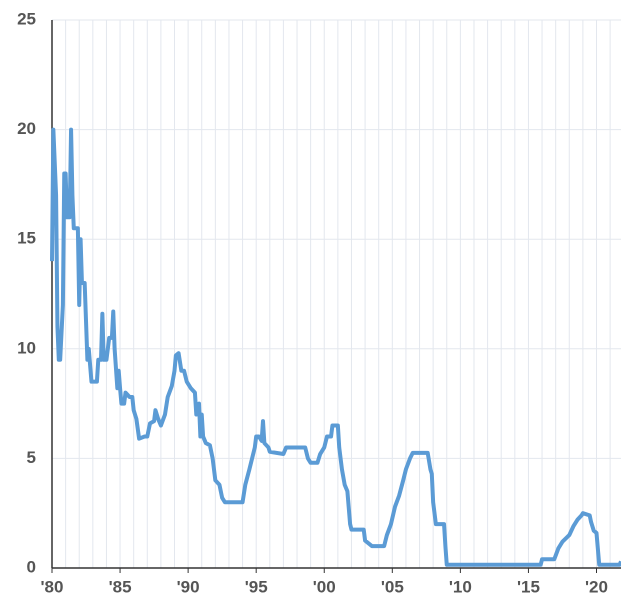 The image size is (621, 598). What do you see at coordinates (26, 347) in the screenshot?
I see `y-tick-label: 10` at bounding box center [26, 347].